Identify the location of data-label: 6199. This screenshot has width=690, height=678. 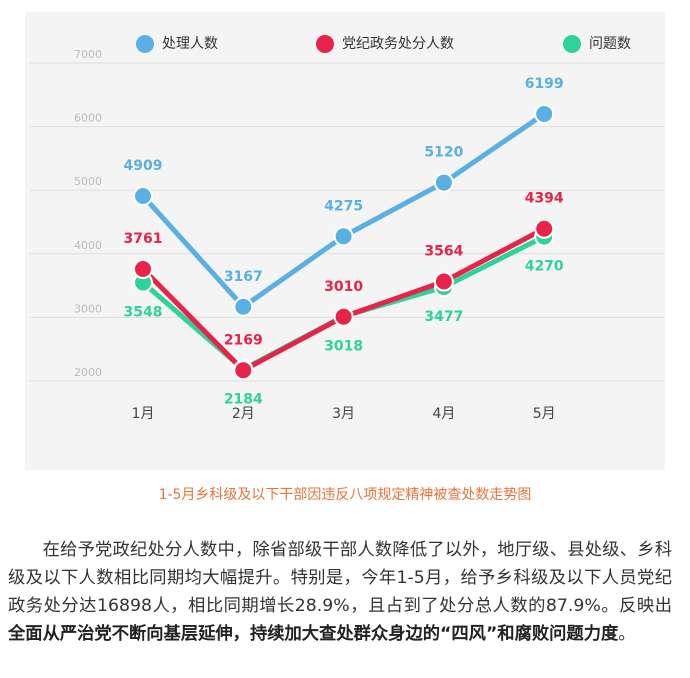
(544, 84).